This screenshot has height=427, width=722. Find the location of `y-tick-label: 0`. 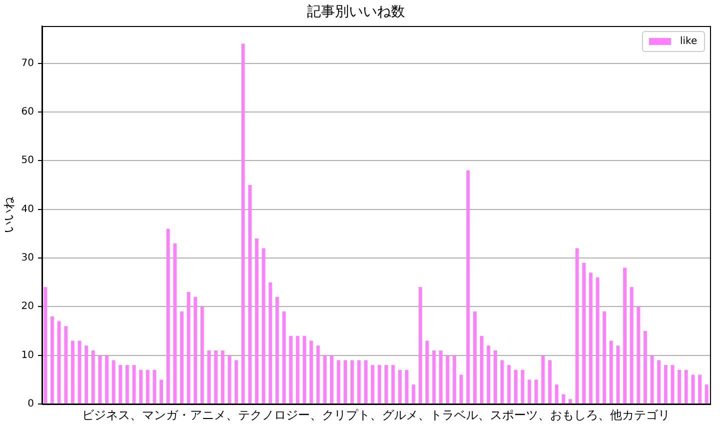

y-tick-label: 0 is located at coordinates (31, 404).